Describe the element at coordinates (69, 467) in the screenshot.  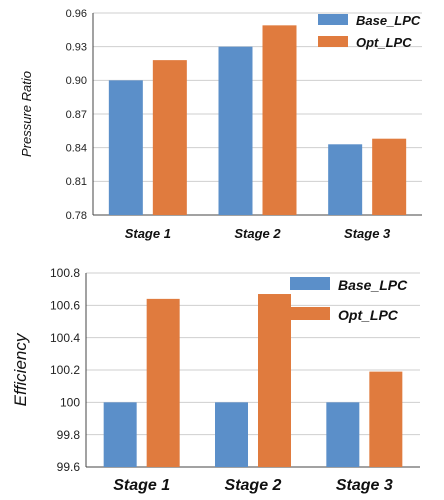
I see `y-tick-label: 99.6` at that location.